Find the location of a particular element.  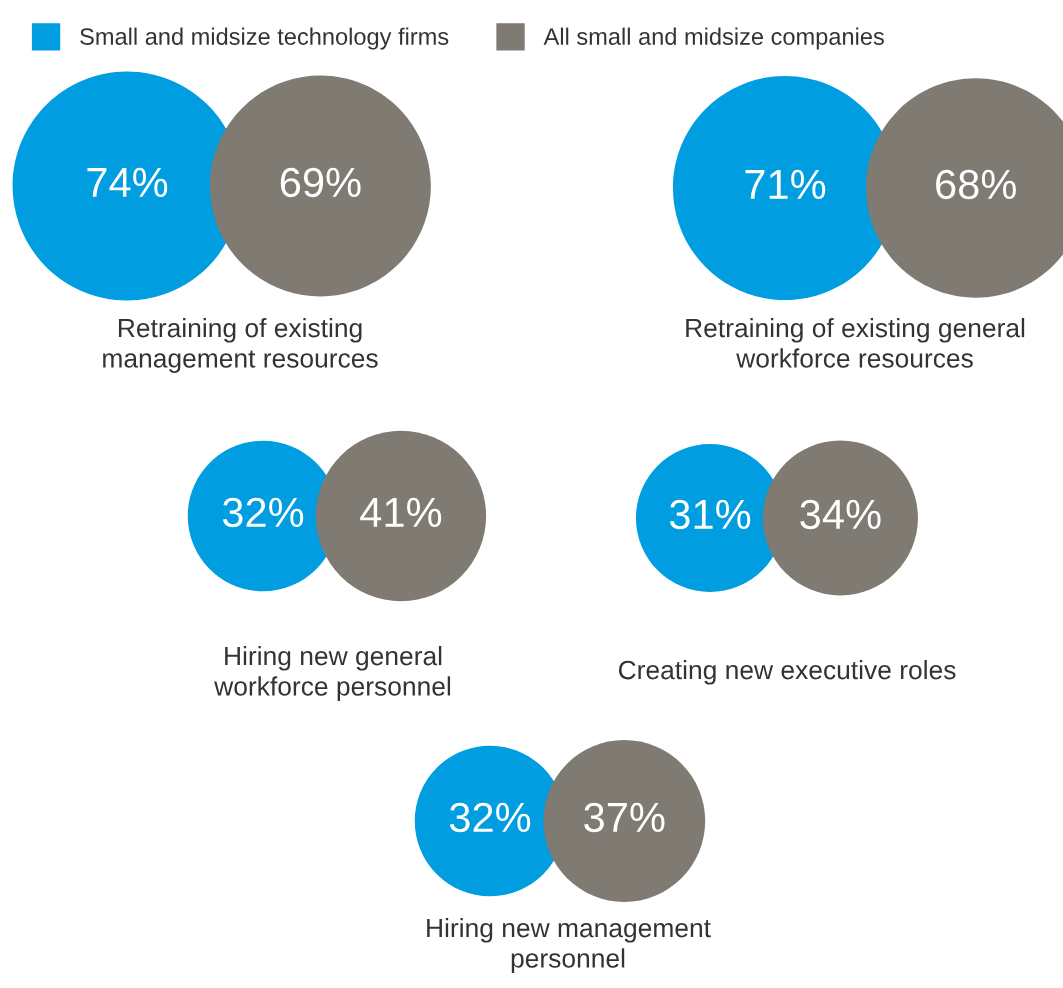

data-label: 31% is located at coordinates (710, 514).